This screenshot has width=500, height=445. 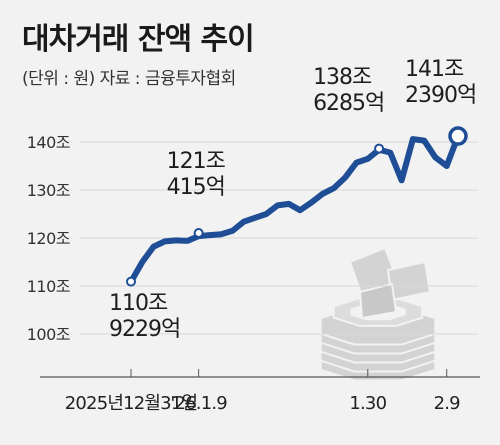 I want to click on x-tick-label: '26.1.9, so click(x=198, y=403).